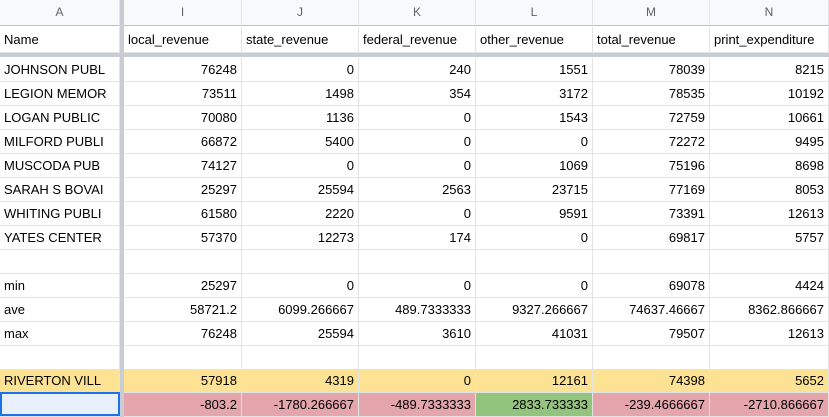 The image size is (829, 417). I want to click on cell-other-revenue: 0, so click(534, 142).